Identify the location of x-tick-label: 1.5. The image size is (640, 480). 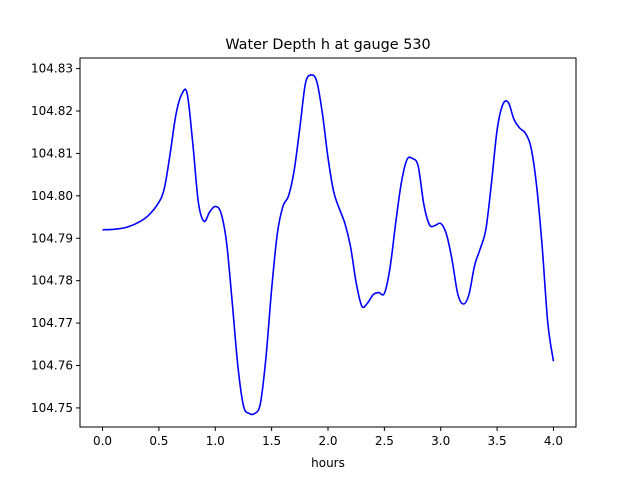
(271, 441).